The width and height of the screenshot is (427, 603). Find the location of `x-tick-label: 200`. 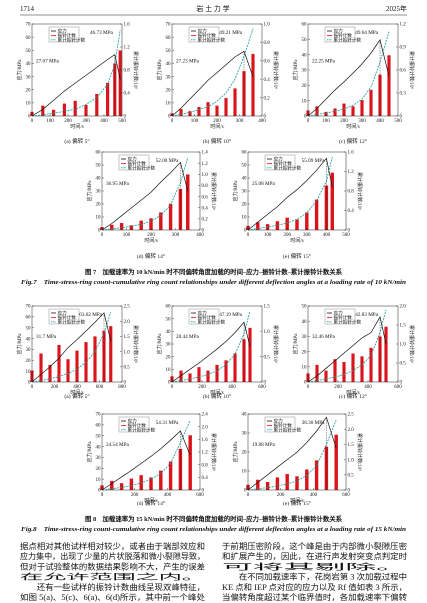

x-tick-label: 200 is located at coordinates (281, 495).